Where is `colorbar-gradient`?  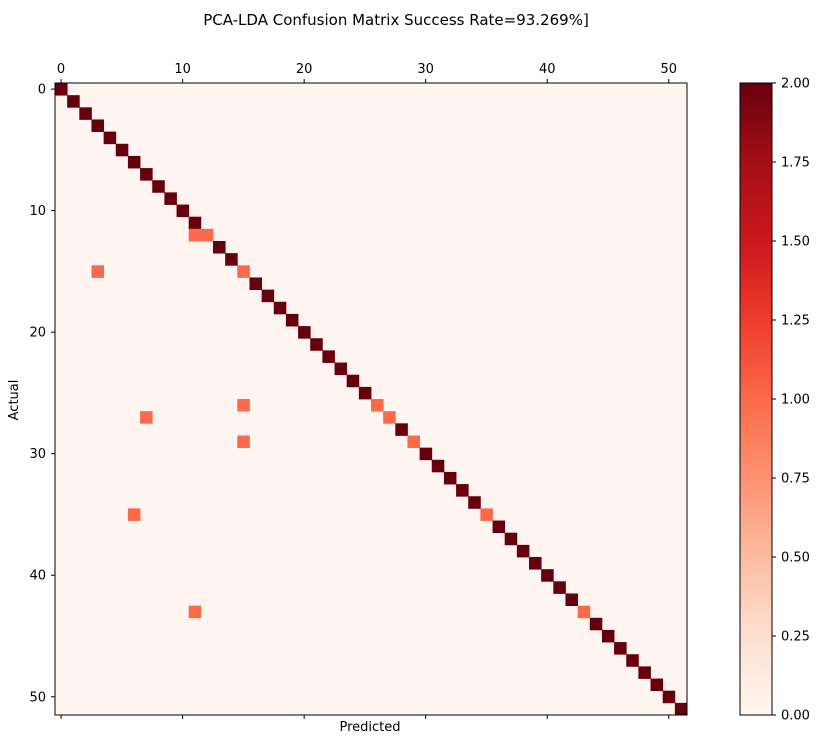
colorbar-gradient is located at coordinates (756, 399).